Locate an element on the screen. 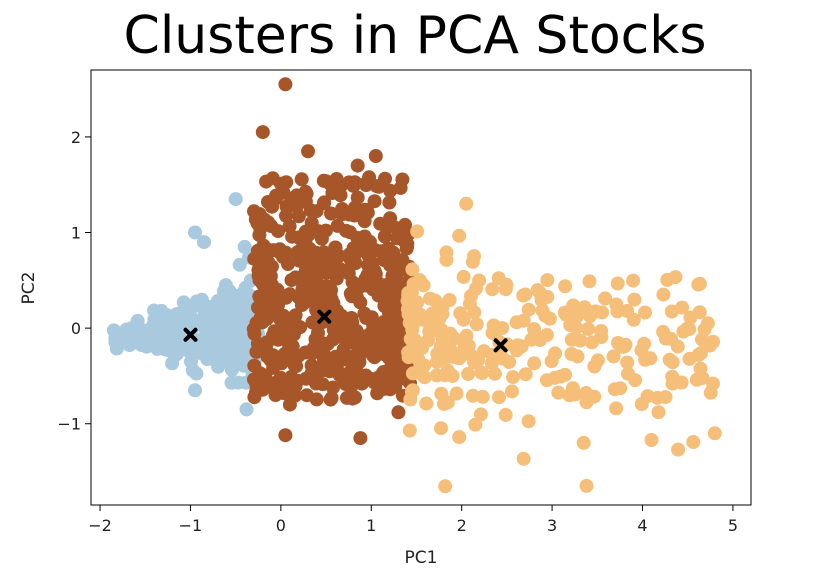 The height and width of the screenshot is (586, 830). x-tick-label: 1 is located at coordinates (371, 525).